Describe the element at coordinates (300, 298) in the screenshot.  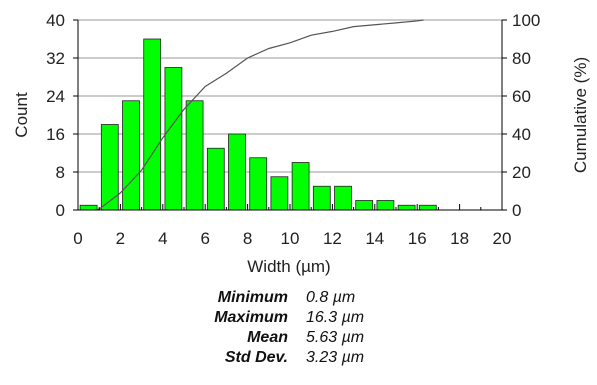
I see `stat-row: Minimum 0.8 µm` at that location.